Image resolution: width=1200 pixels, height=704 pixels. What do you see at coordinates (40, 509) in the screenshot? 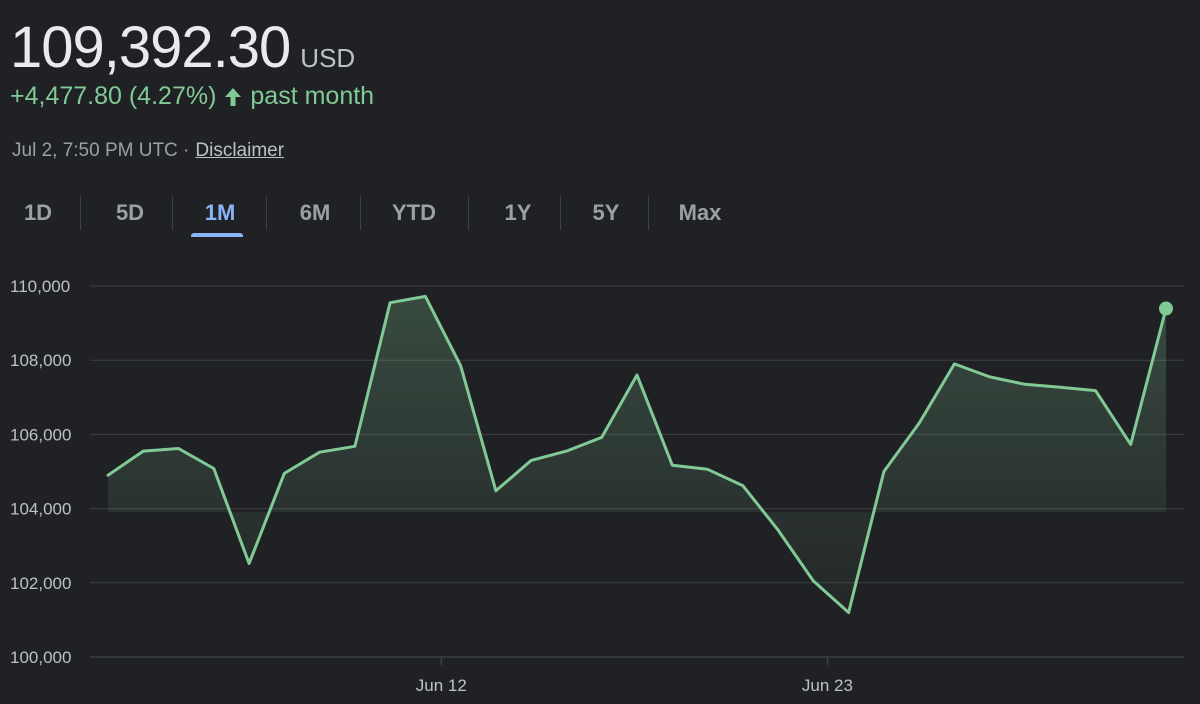
I see `y-tick-label: 104,000` at bounding box center [40, 509].